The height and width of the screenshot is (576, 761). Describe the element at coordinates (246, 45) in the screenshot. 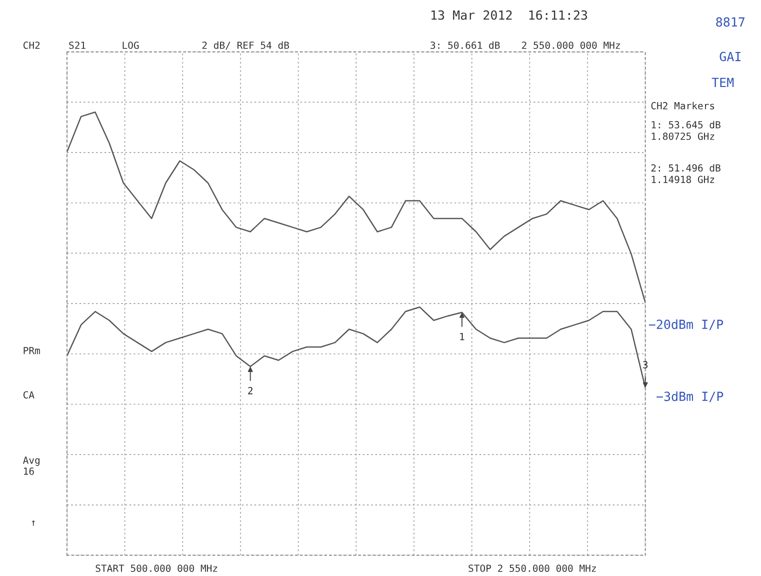

I see `text: 2 dB/ REF 54 dB` at that location.